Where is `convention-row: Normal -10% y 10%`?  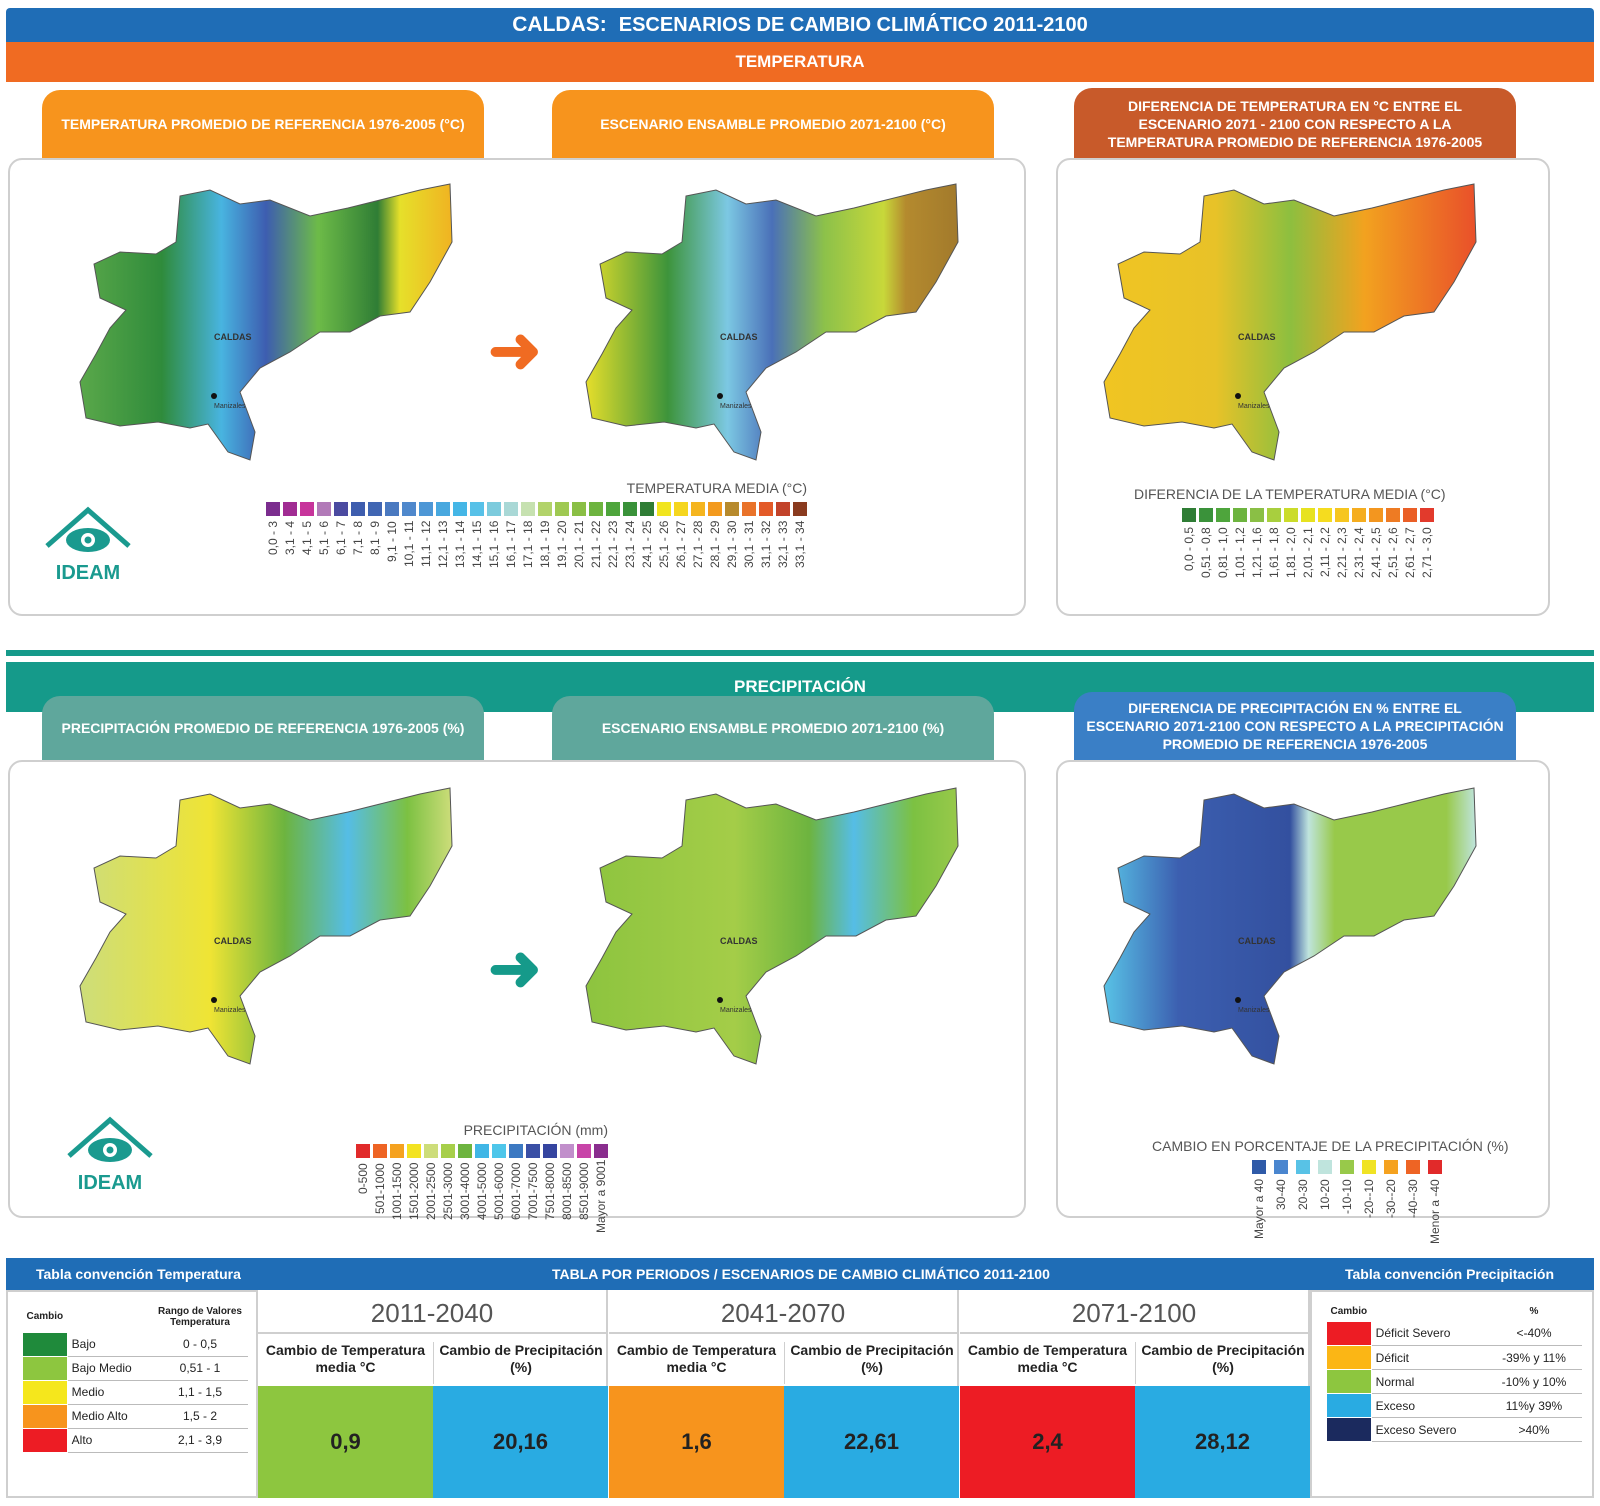
convention-row: Normal -10% y 10% is located at coordinates (1454, 1381).